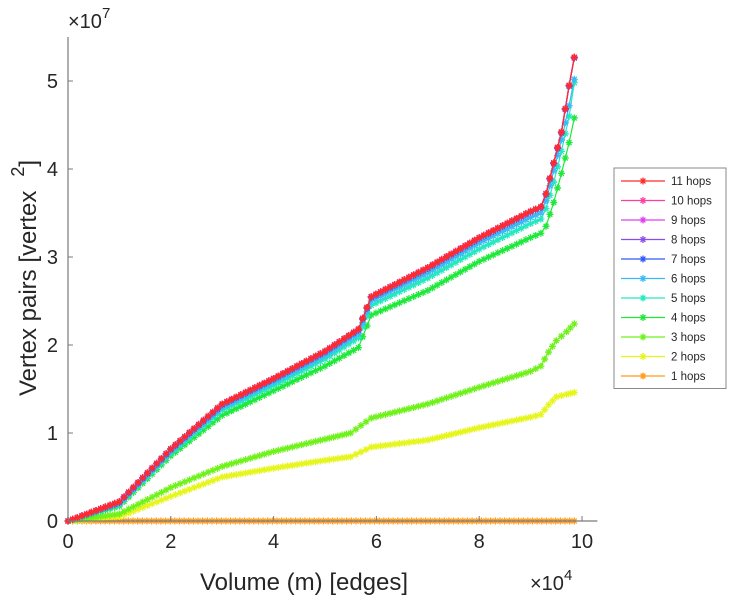  I want to click on legend-item: 2 hops, so click(663, 358).